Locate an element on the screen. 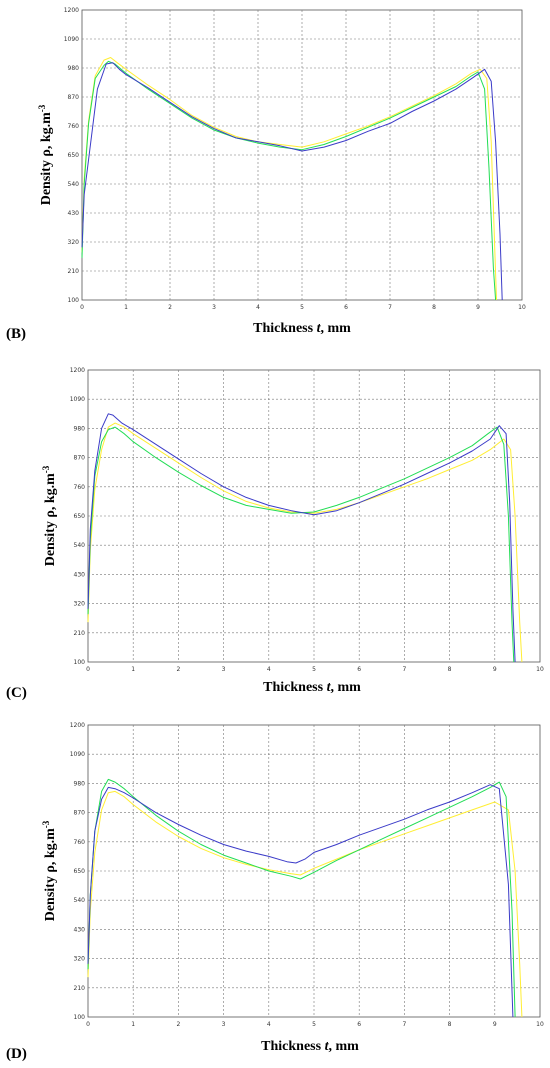 This screenshot has height=1068, width=550. panel-label: (D) is located at coordinates (16, 1054).